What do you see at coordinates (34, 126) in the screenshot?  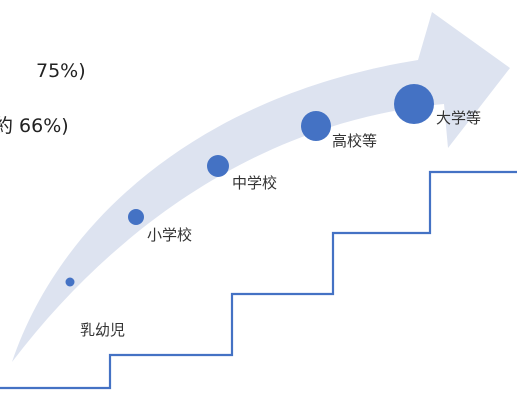 I see `clipped-text-line-2: 約 66%)` at bounding box center [34, 126].